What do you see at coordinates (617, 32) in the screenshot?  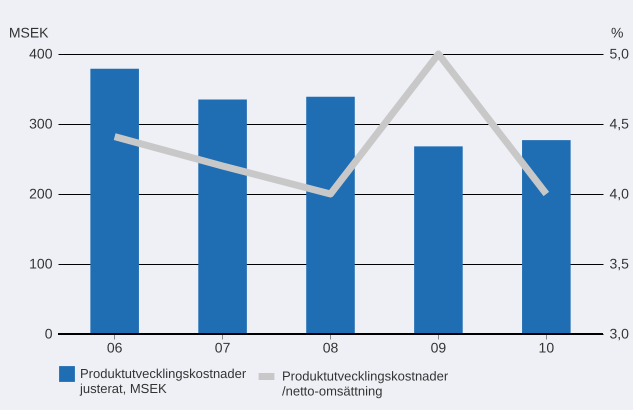 I see `y2-axis-title: %` at bounding box center [617, 32].